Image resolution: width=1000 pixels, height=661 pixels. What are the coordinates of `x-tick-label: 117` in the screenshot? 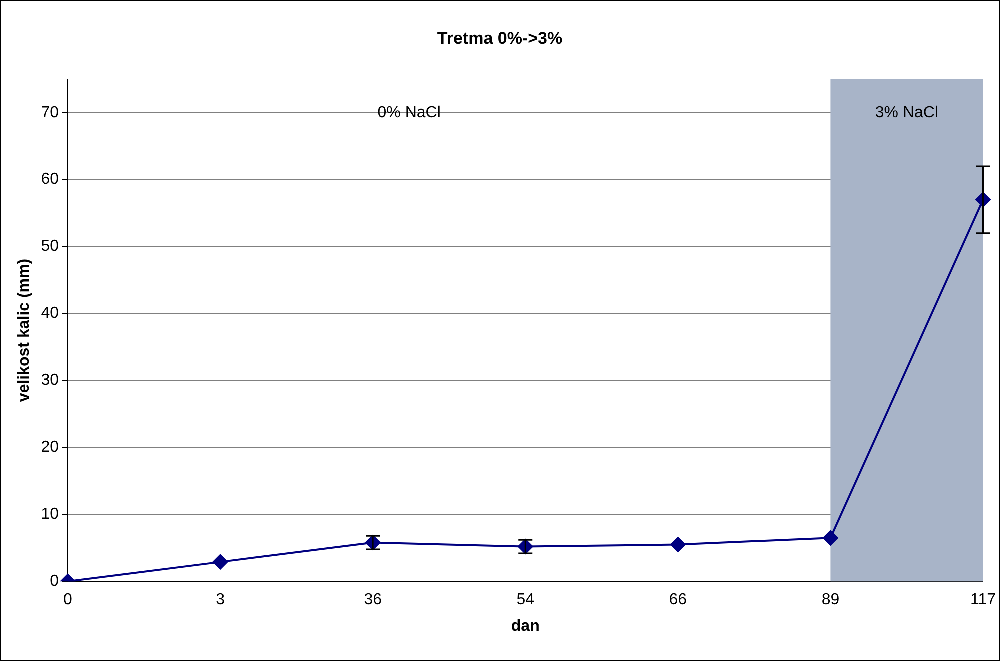 It's located at (983, 600).